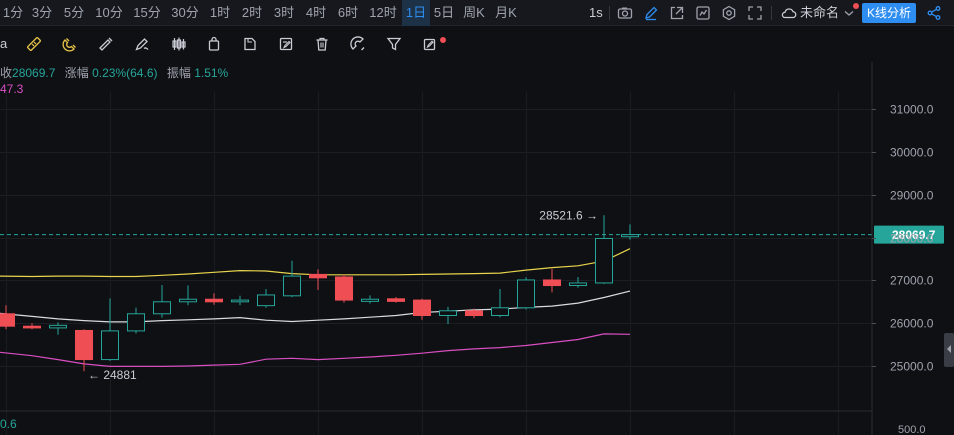 The image size is (954, 435). Describe the element at coordinates (755, 13) in the screenshot. I see `fullscreen-icon` at that location.